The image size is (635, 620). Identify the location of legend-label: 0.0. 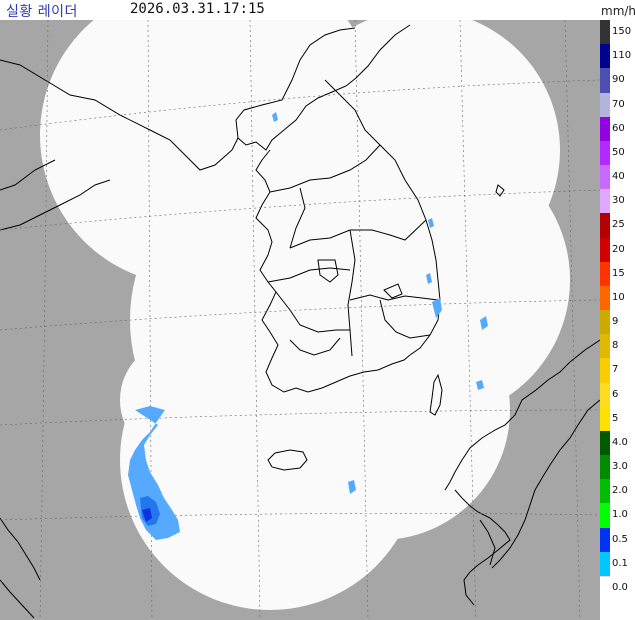
(620, 587).